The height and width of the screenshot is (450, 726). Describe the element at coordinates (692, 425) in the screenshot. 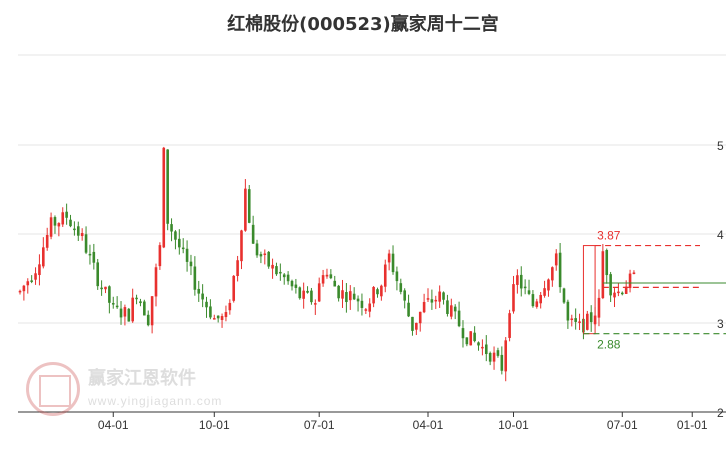

I see `x-tick-label: 01-01` at that location.